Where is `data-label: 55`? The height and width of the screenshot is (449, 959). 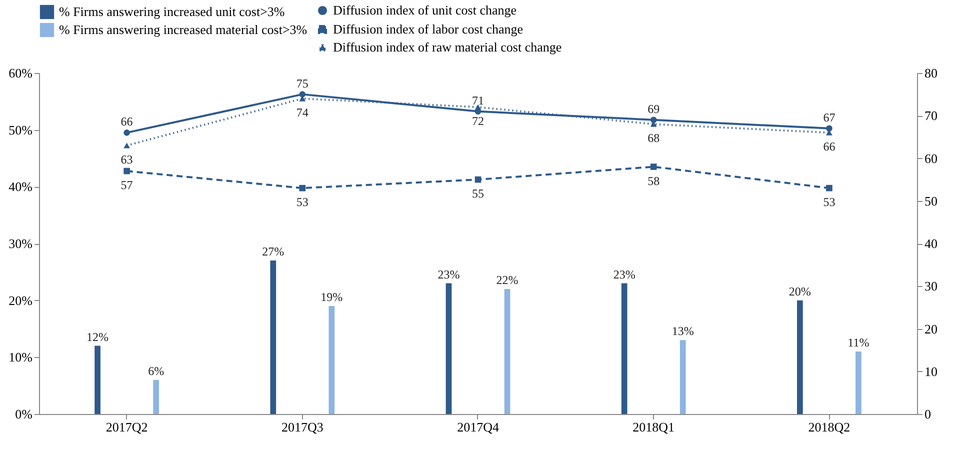
data-label: 55 is located at coordinates (478, 193).